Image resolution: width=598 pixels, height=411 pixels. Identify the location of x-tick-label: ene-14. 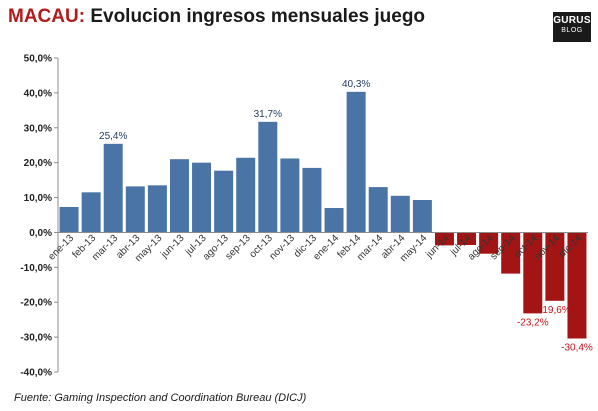
(326, 247).